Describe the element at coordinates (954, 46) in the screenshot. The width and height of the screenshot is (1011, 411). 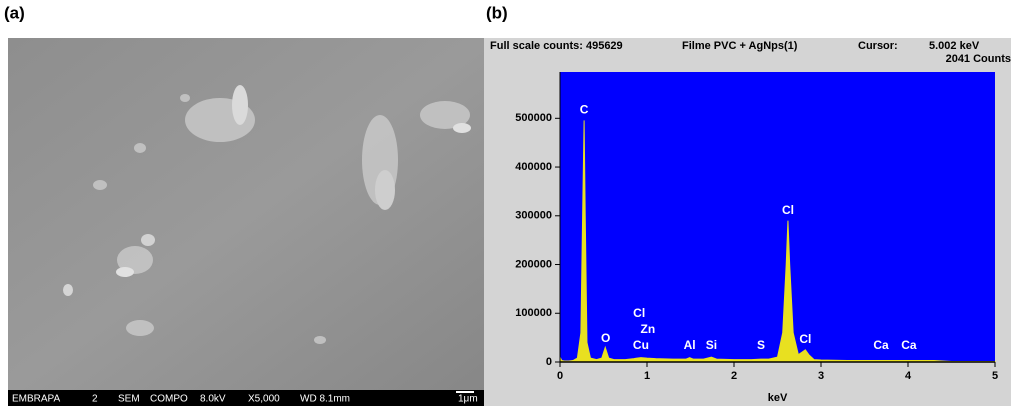
I see `header-text: 5.002 keV` at that location.